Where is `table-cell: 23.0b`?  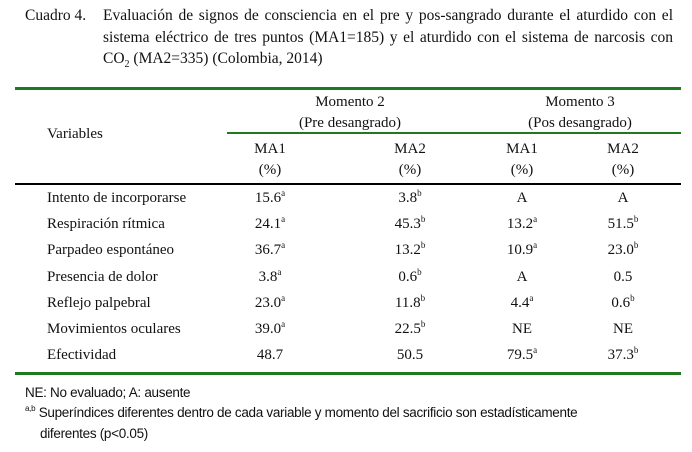
table-cell: 23.0b is located at coordinates (623, 249).